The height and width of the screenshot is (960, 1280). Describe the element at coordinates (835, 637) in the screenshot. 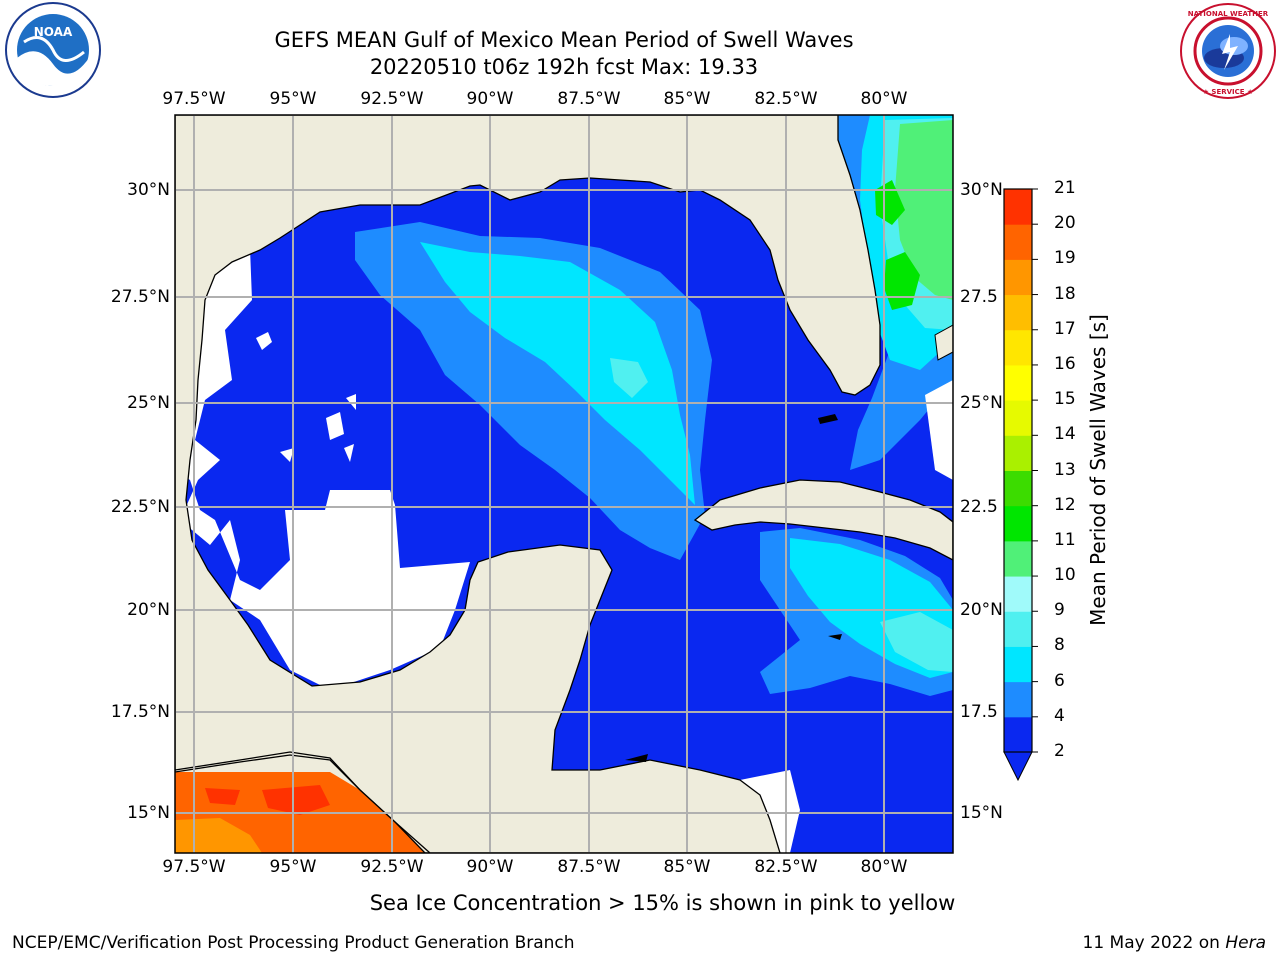

I see `island-cayman` at that location.